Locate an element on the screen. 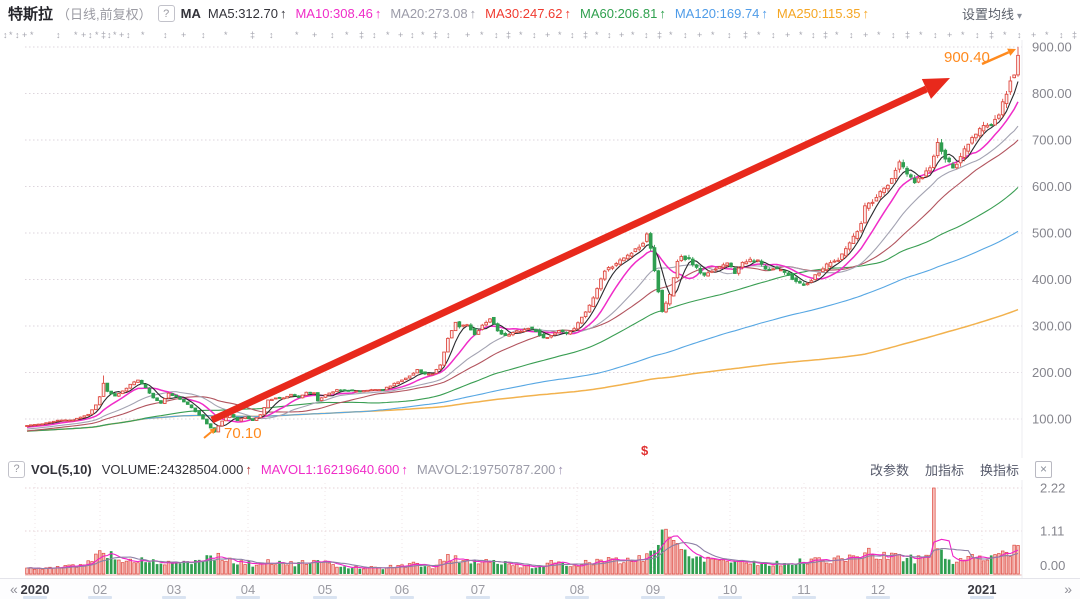  x-tick-10: 10 is located at coordinates (730, 589).